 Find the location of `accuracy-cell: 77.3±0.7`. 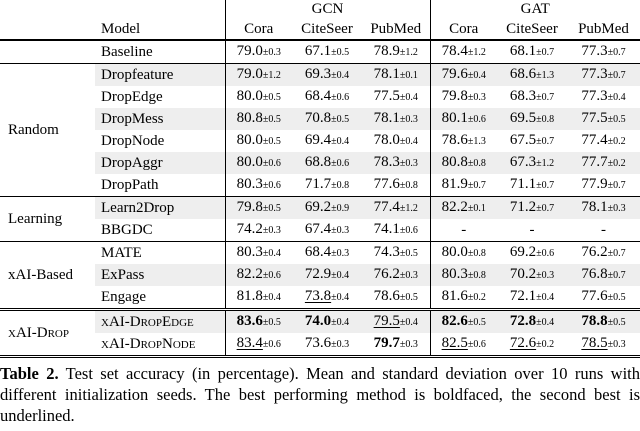

accuracy-cell: 77.3±0.7 is located at coordinates (603, 52).